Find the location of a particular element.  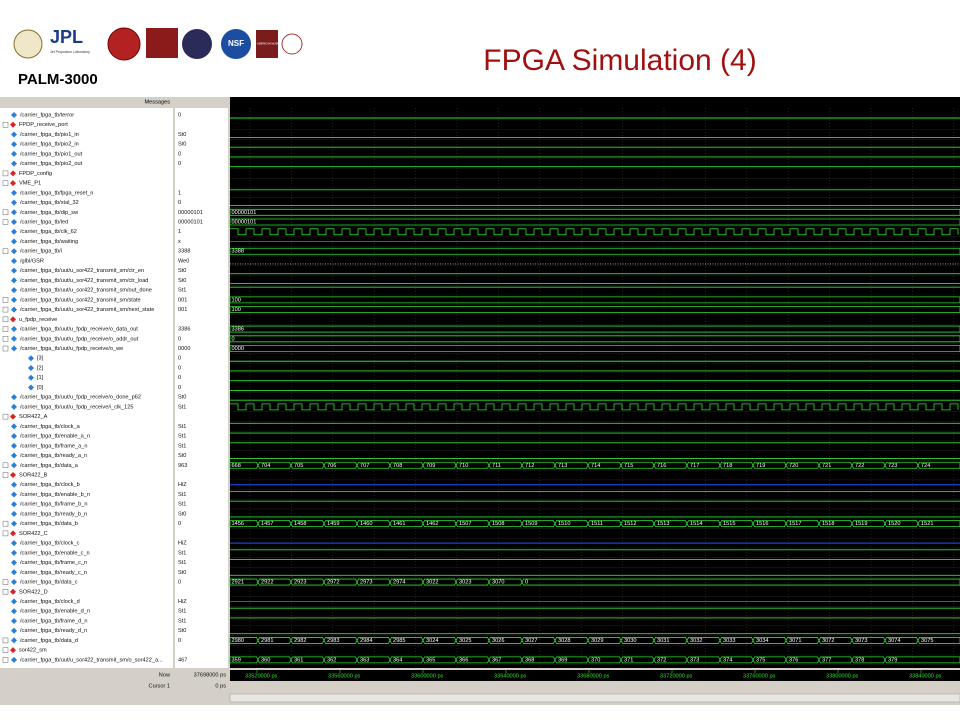

group-name: u_fpdp_receive is located at coordinates (38, 320).